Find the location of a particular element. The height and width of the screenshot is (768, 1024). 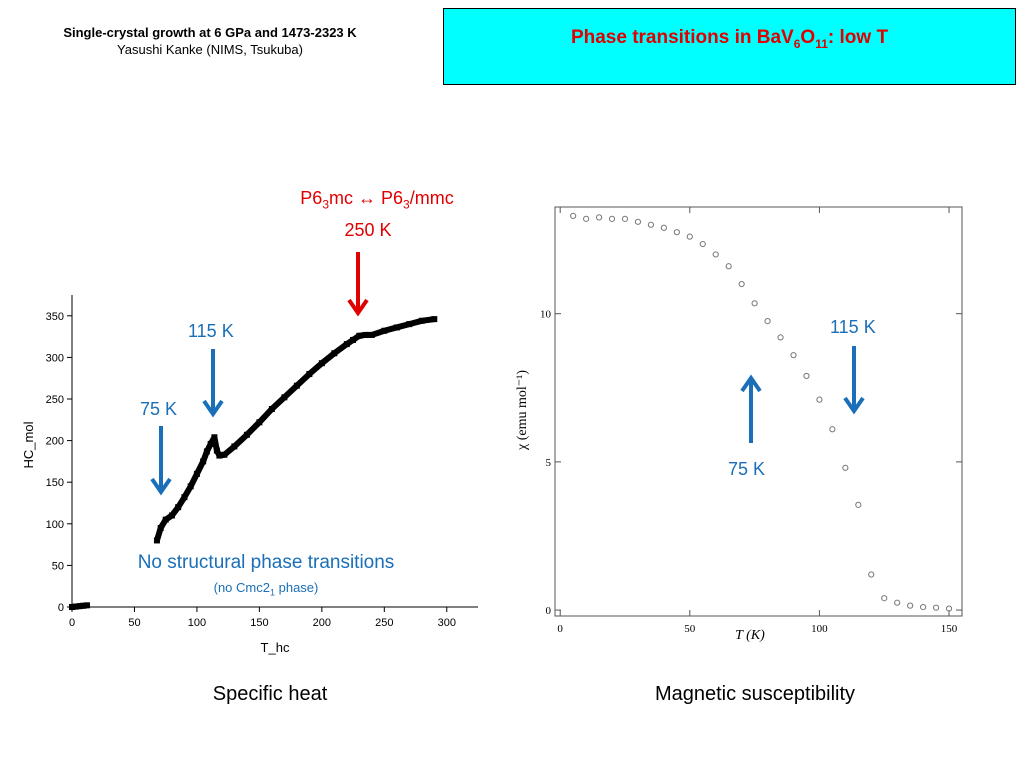

hc-x-tick-label: 50 is located at coordinates (134, 623).